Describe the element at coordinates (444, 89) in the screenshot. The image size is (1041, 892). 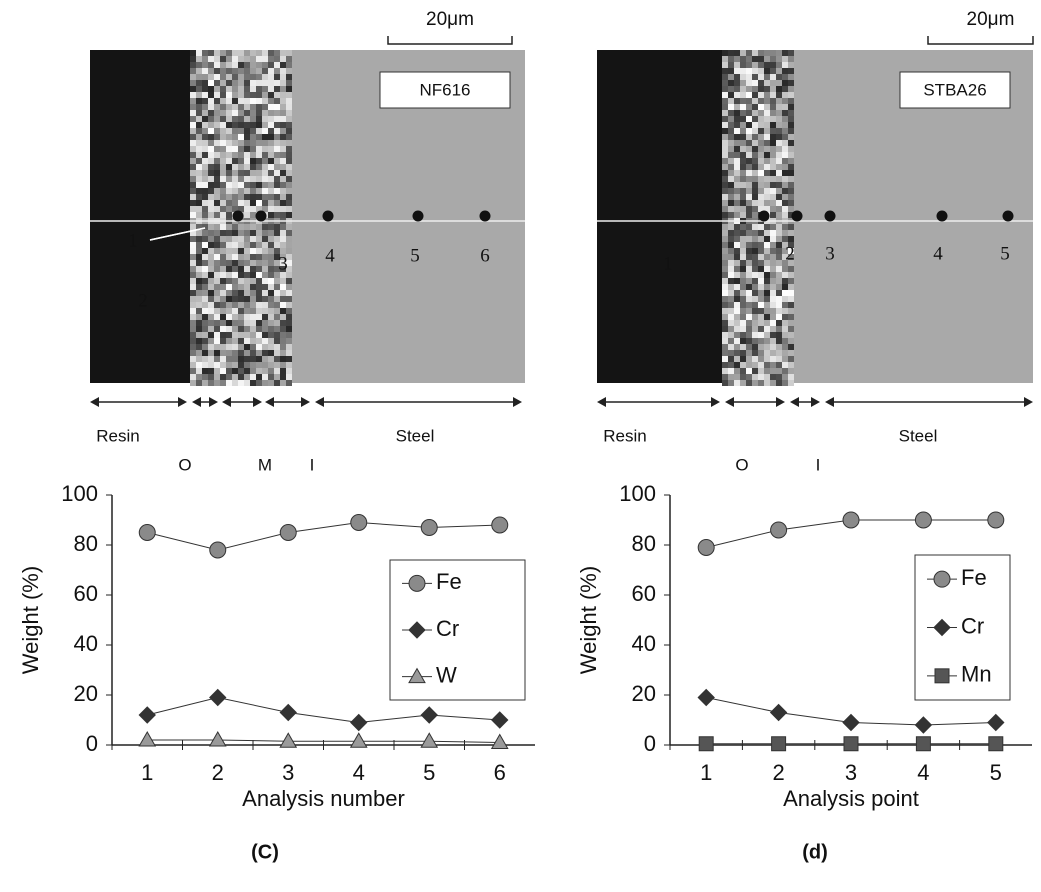
I see `sample-label: NF616` at that location.